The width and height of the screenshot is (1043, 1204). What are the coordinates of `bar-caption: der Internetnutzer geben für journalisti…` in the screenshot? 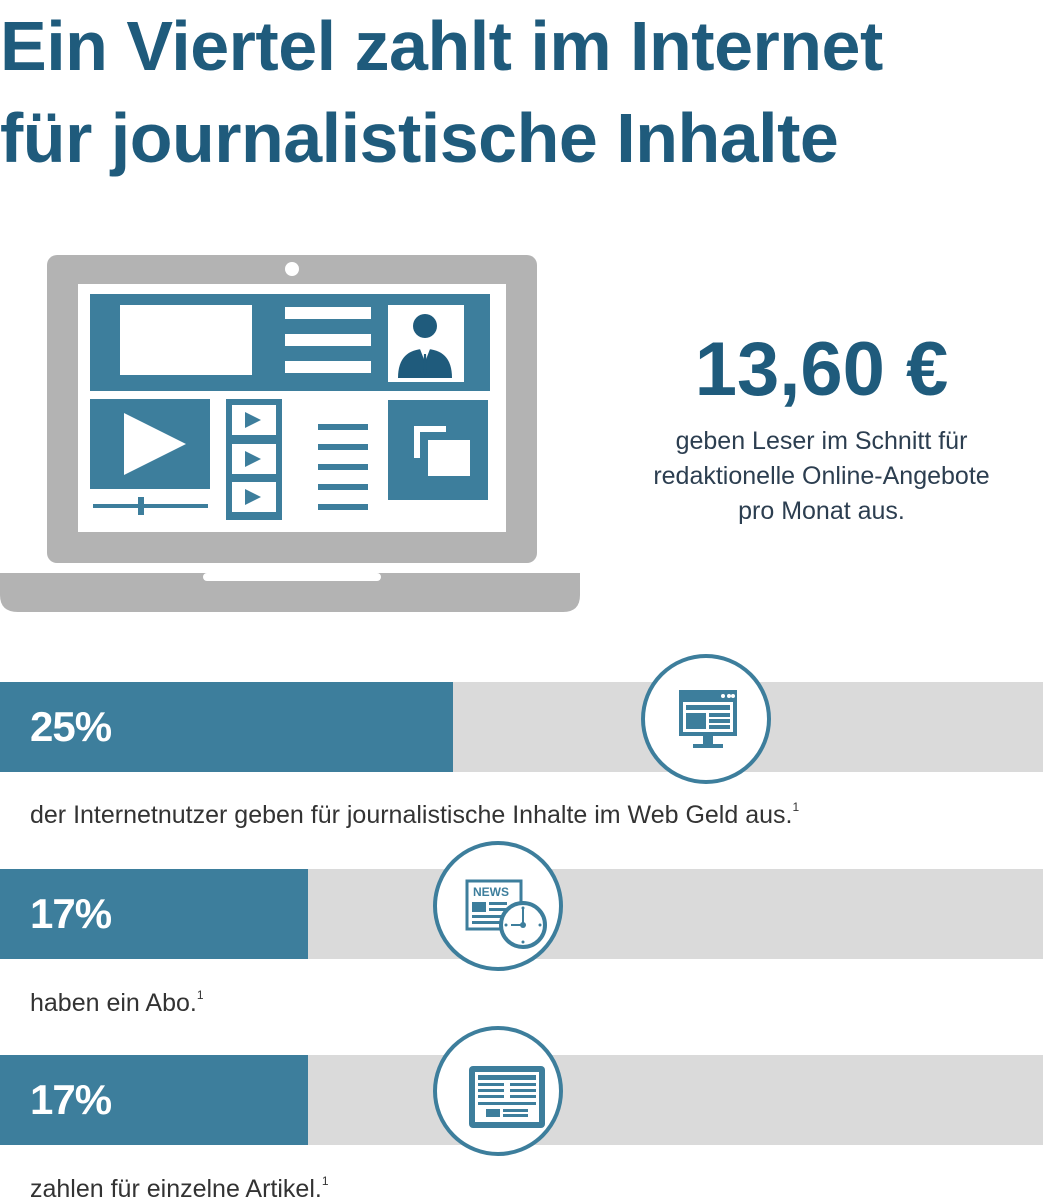 It's located at (414, 811).